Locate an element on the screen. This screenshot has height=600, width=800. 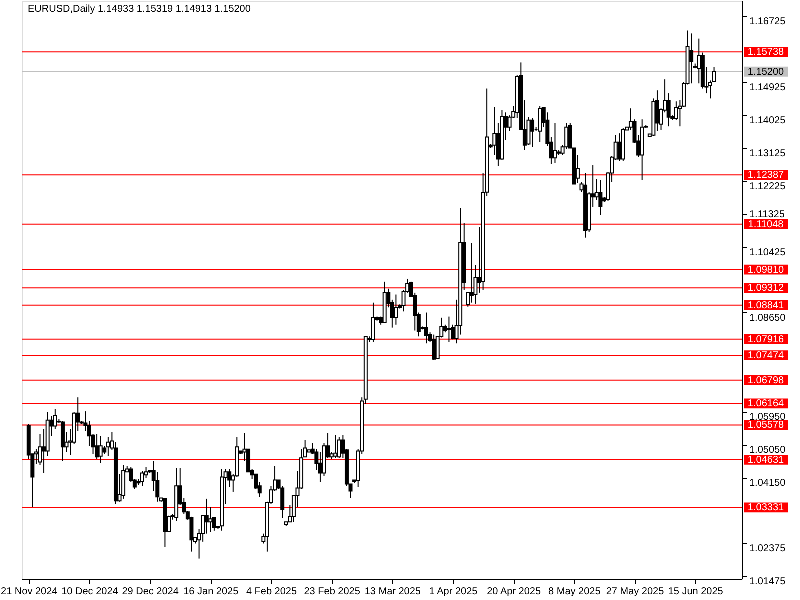
x-tick-label: 13 Mar 2025 is located at coordinates (393, 592).